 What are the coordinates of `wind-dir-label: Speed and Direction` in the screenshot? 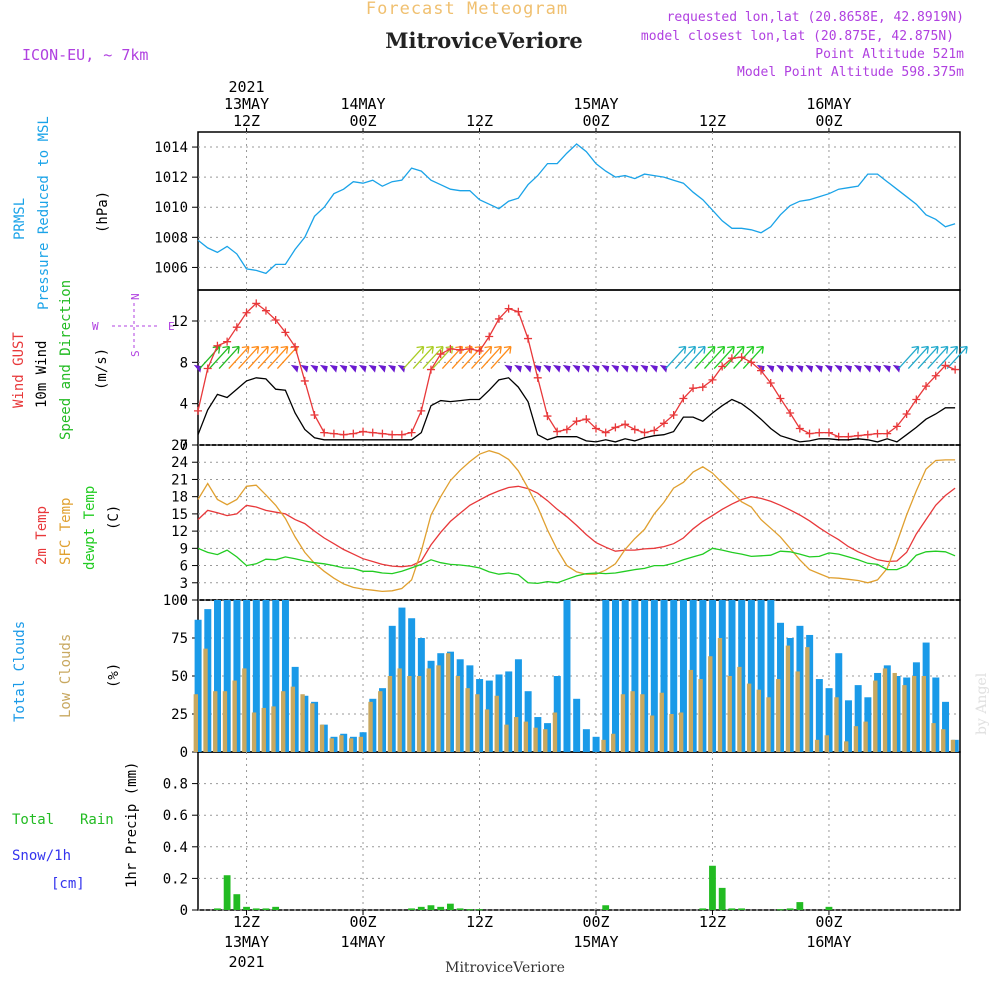 It's located at (66, 360).